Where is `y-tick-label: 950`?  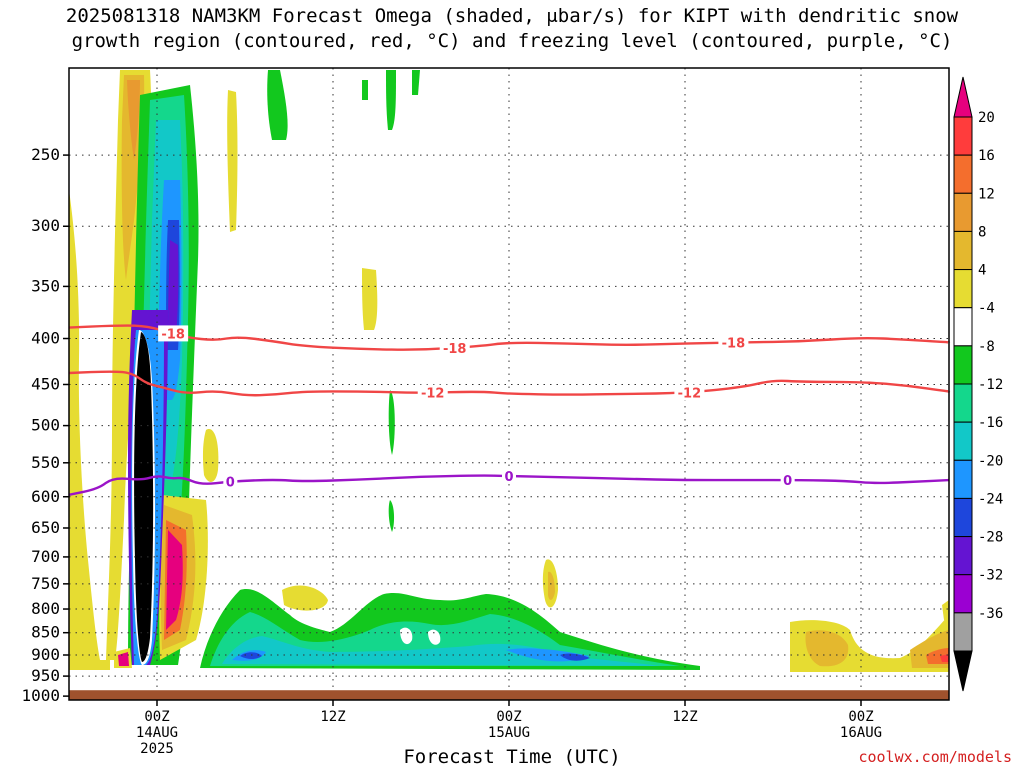 y-tick-label: 950 is located at coordinates (45, 675).